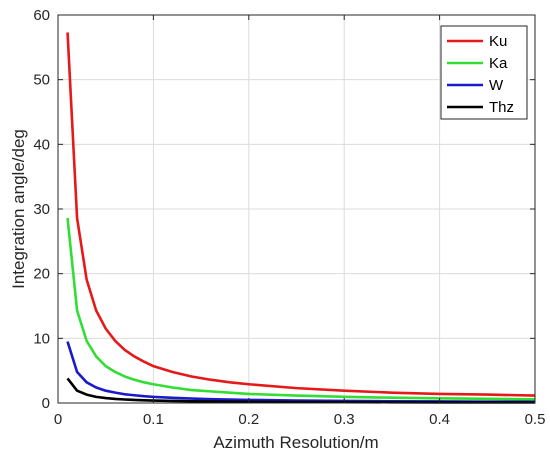 This screenshot has height=459, width=550. What do you see at coordinates (295, 442) in the screenshot?
I see `x-axis-label: Azimuth Resolution/m` at bounding box center [295, 442].